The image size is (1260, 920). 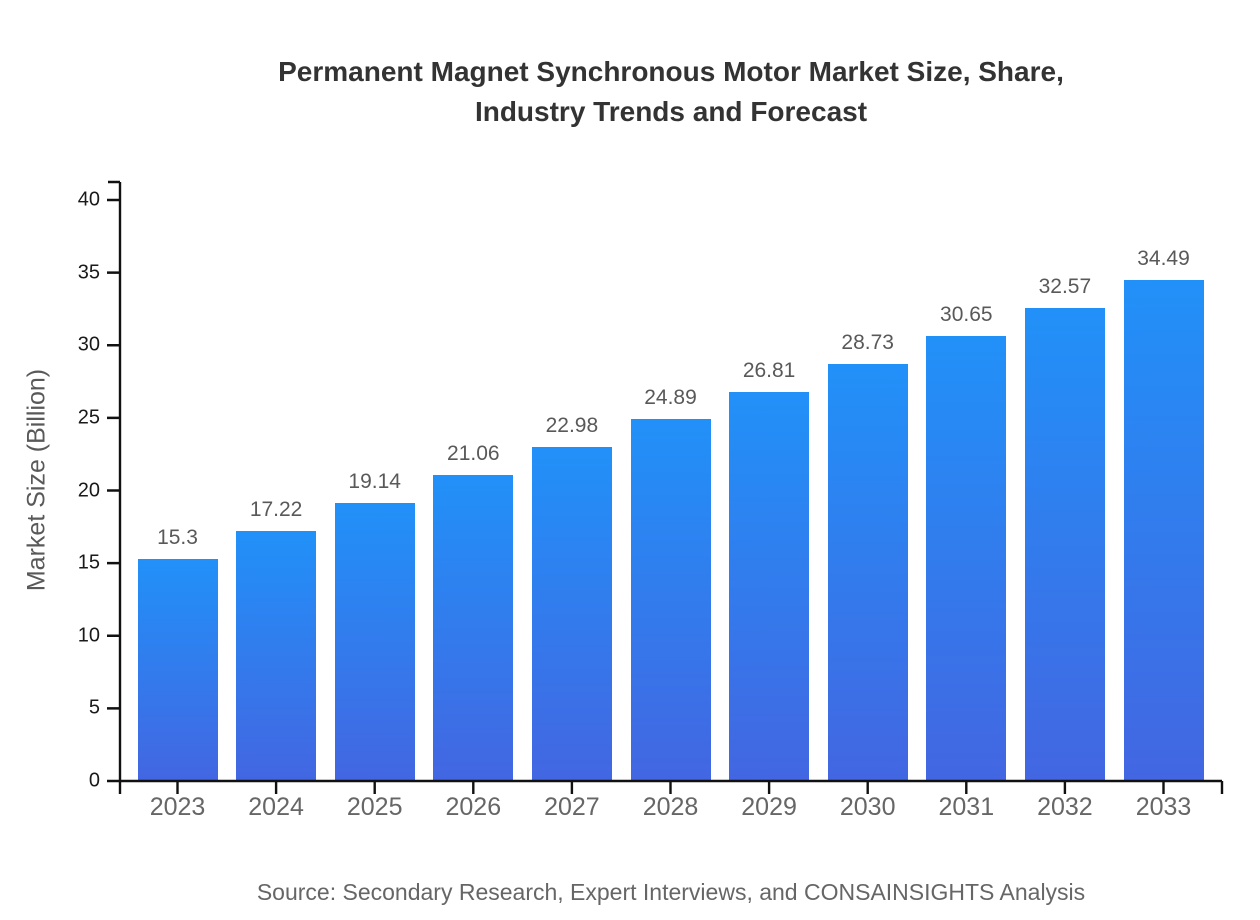 I want to click on y-tick-label: 10, so click(x=88, y=635).